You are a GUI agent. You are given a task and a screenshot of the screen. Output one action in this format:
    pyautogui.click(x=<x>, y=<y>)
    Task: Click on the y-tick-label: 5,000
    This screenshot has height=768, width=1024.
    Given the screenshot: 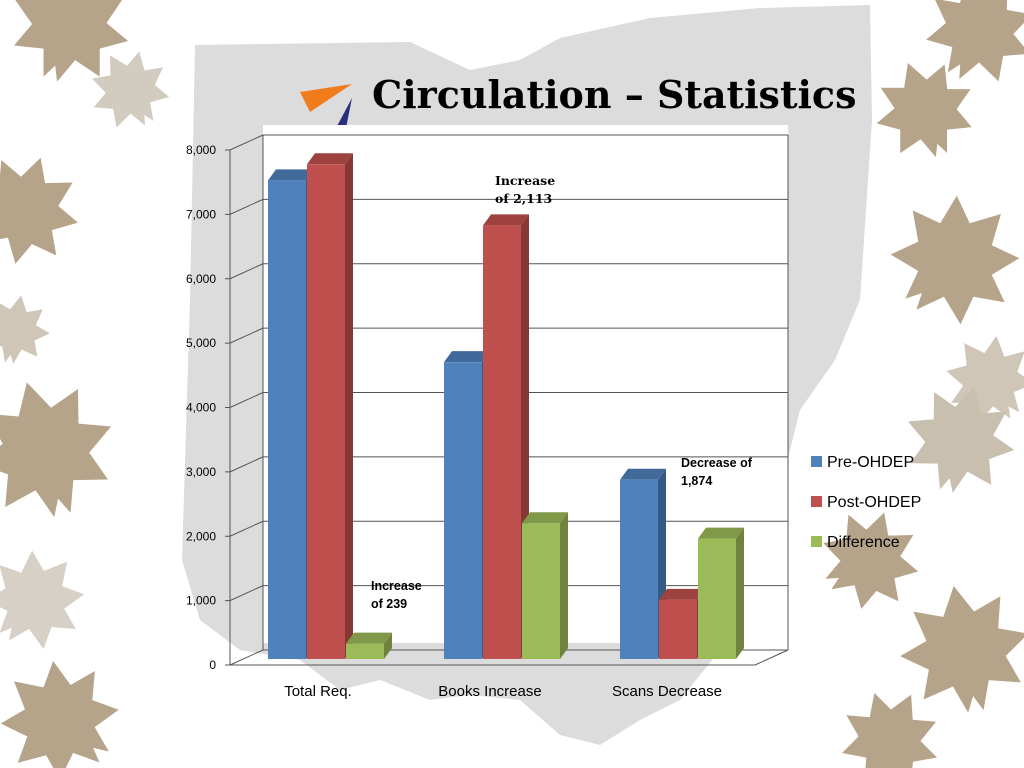 What is the action you would take?
    pyautogui.click(x=201, y=343)
    